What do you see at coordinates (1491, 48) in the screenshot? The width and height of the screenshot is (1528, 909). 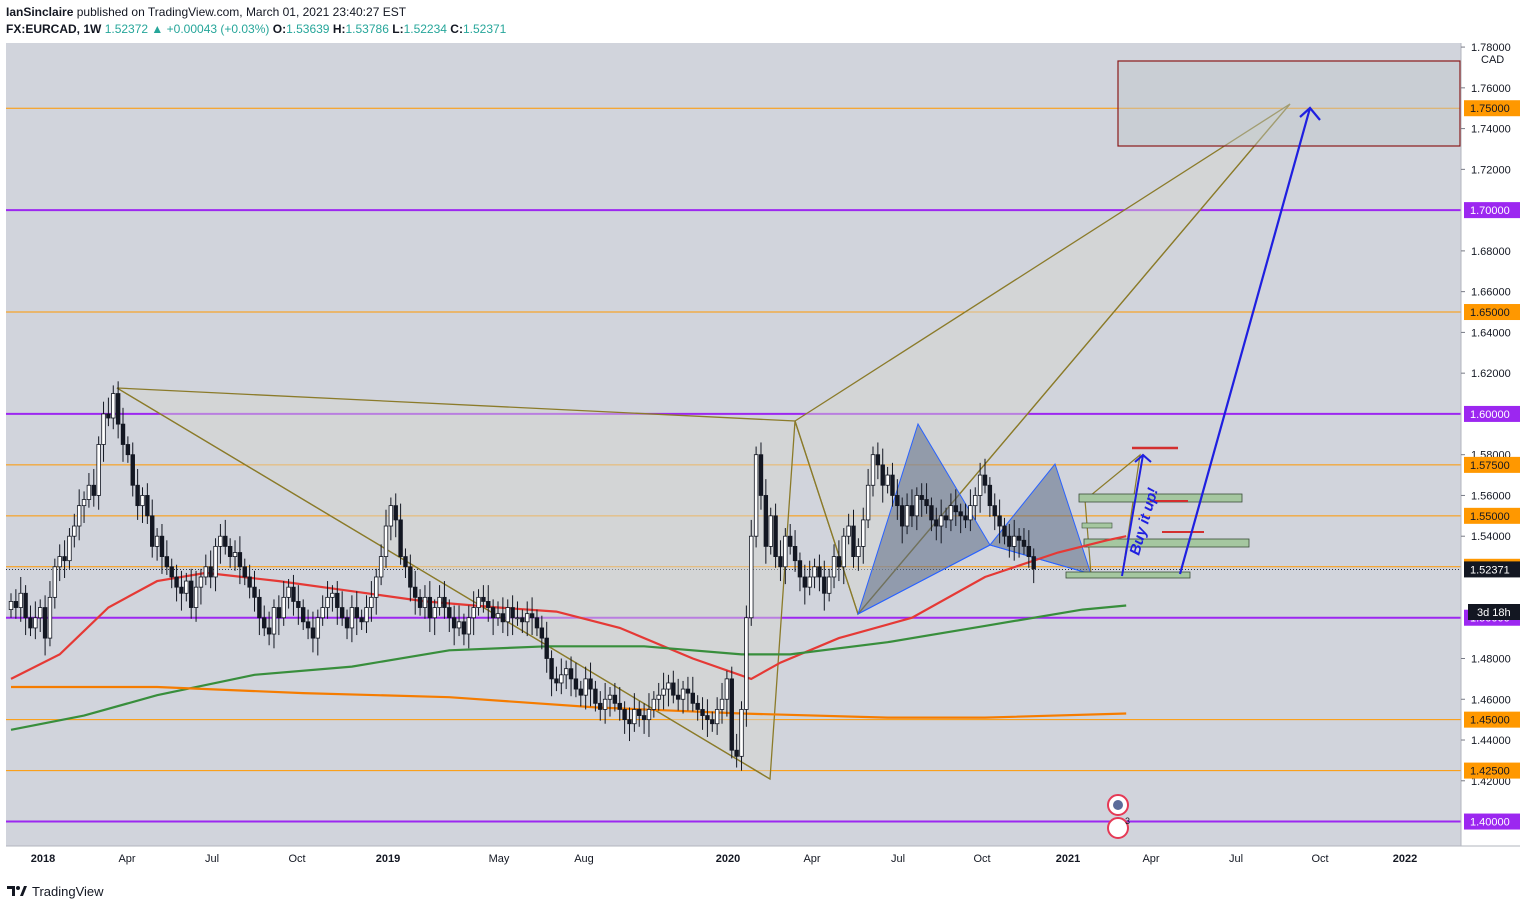 I see `y-tick-label-0: 1.78000` at bounding box center [1491, 48].